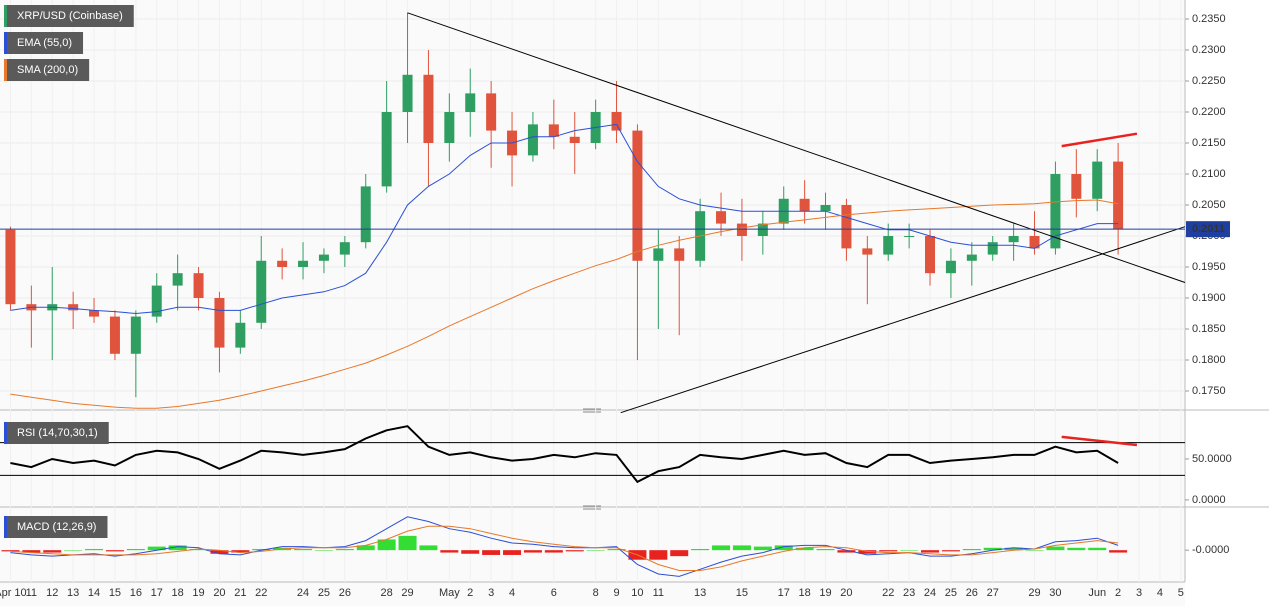 This screenshot has width=1269, height=606. What do you see at coordinates (909, 593) in the screenshot?
I see `x-tick-label: 23` at bounding box center [909, 593].